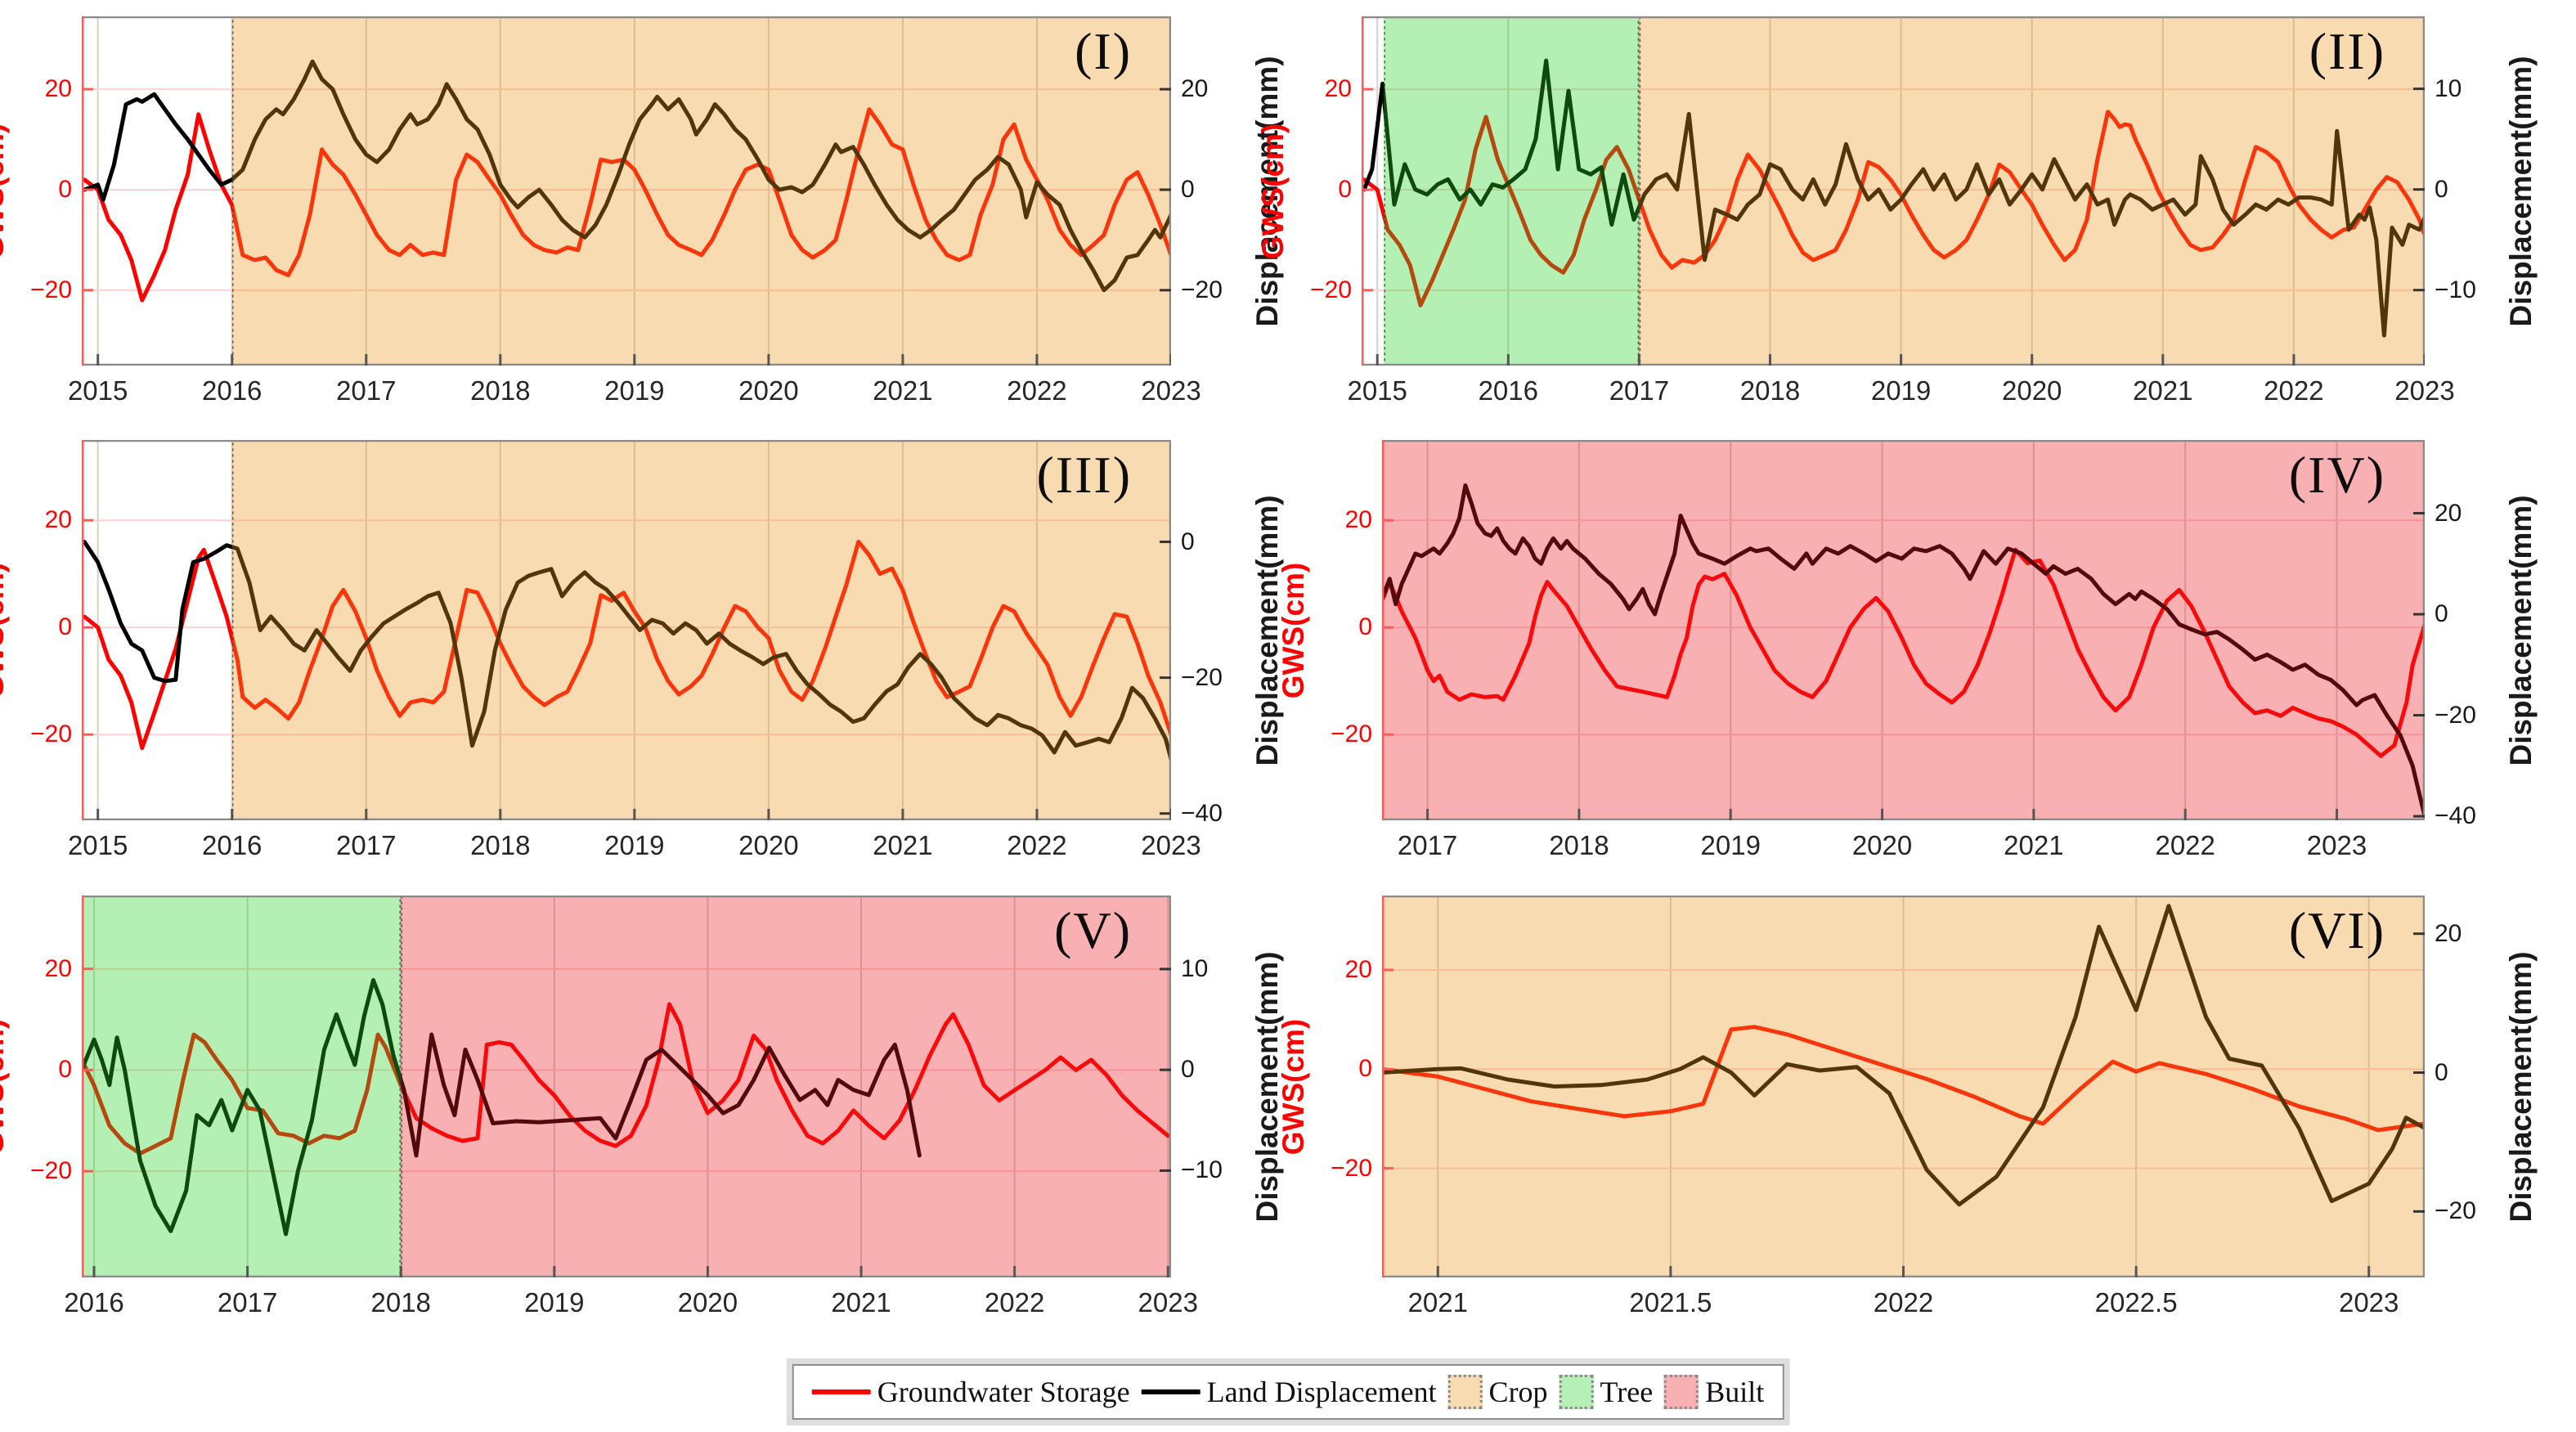 The height and width of the screenshot is (1432, 2576). Describe the element at coordinates (51, 1171) in the screenshot. I see `panel-V-left-tick: −20` at that location.